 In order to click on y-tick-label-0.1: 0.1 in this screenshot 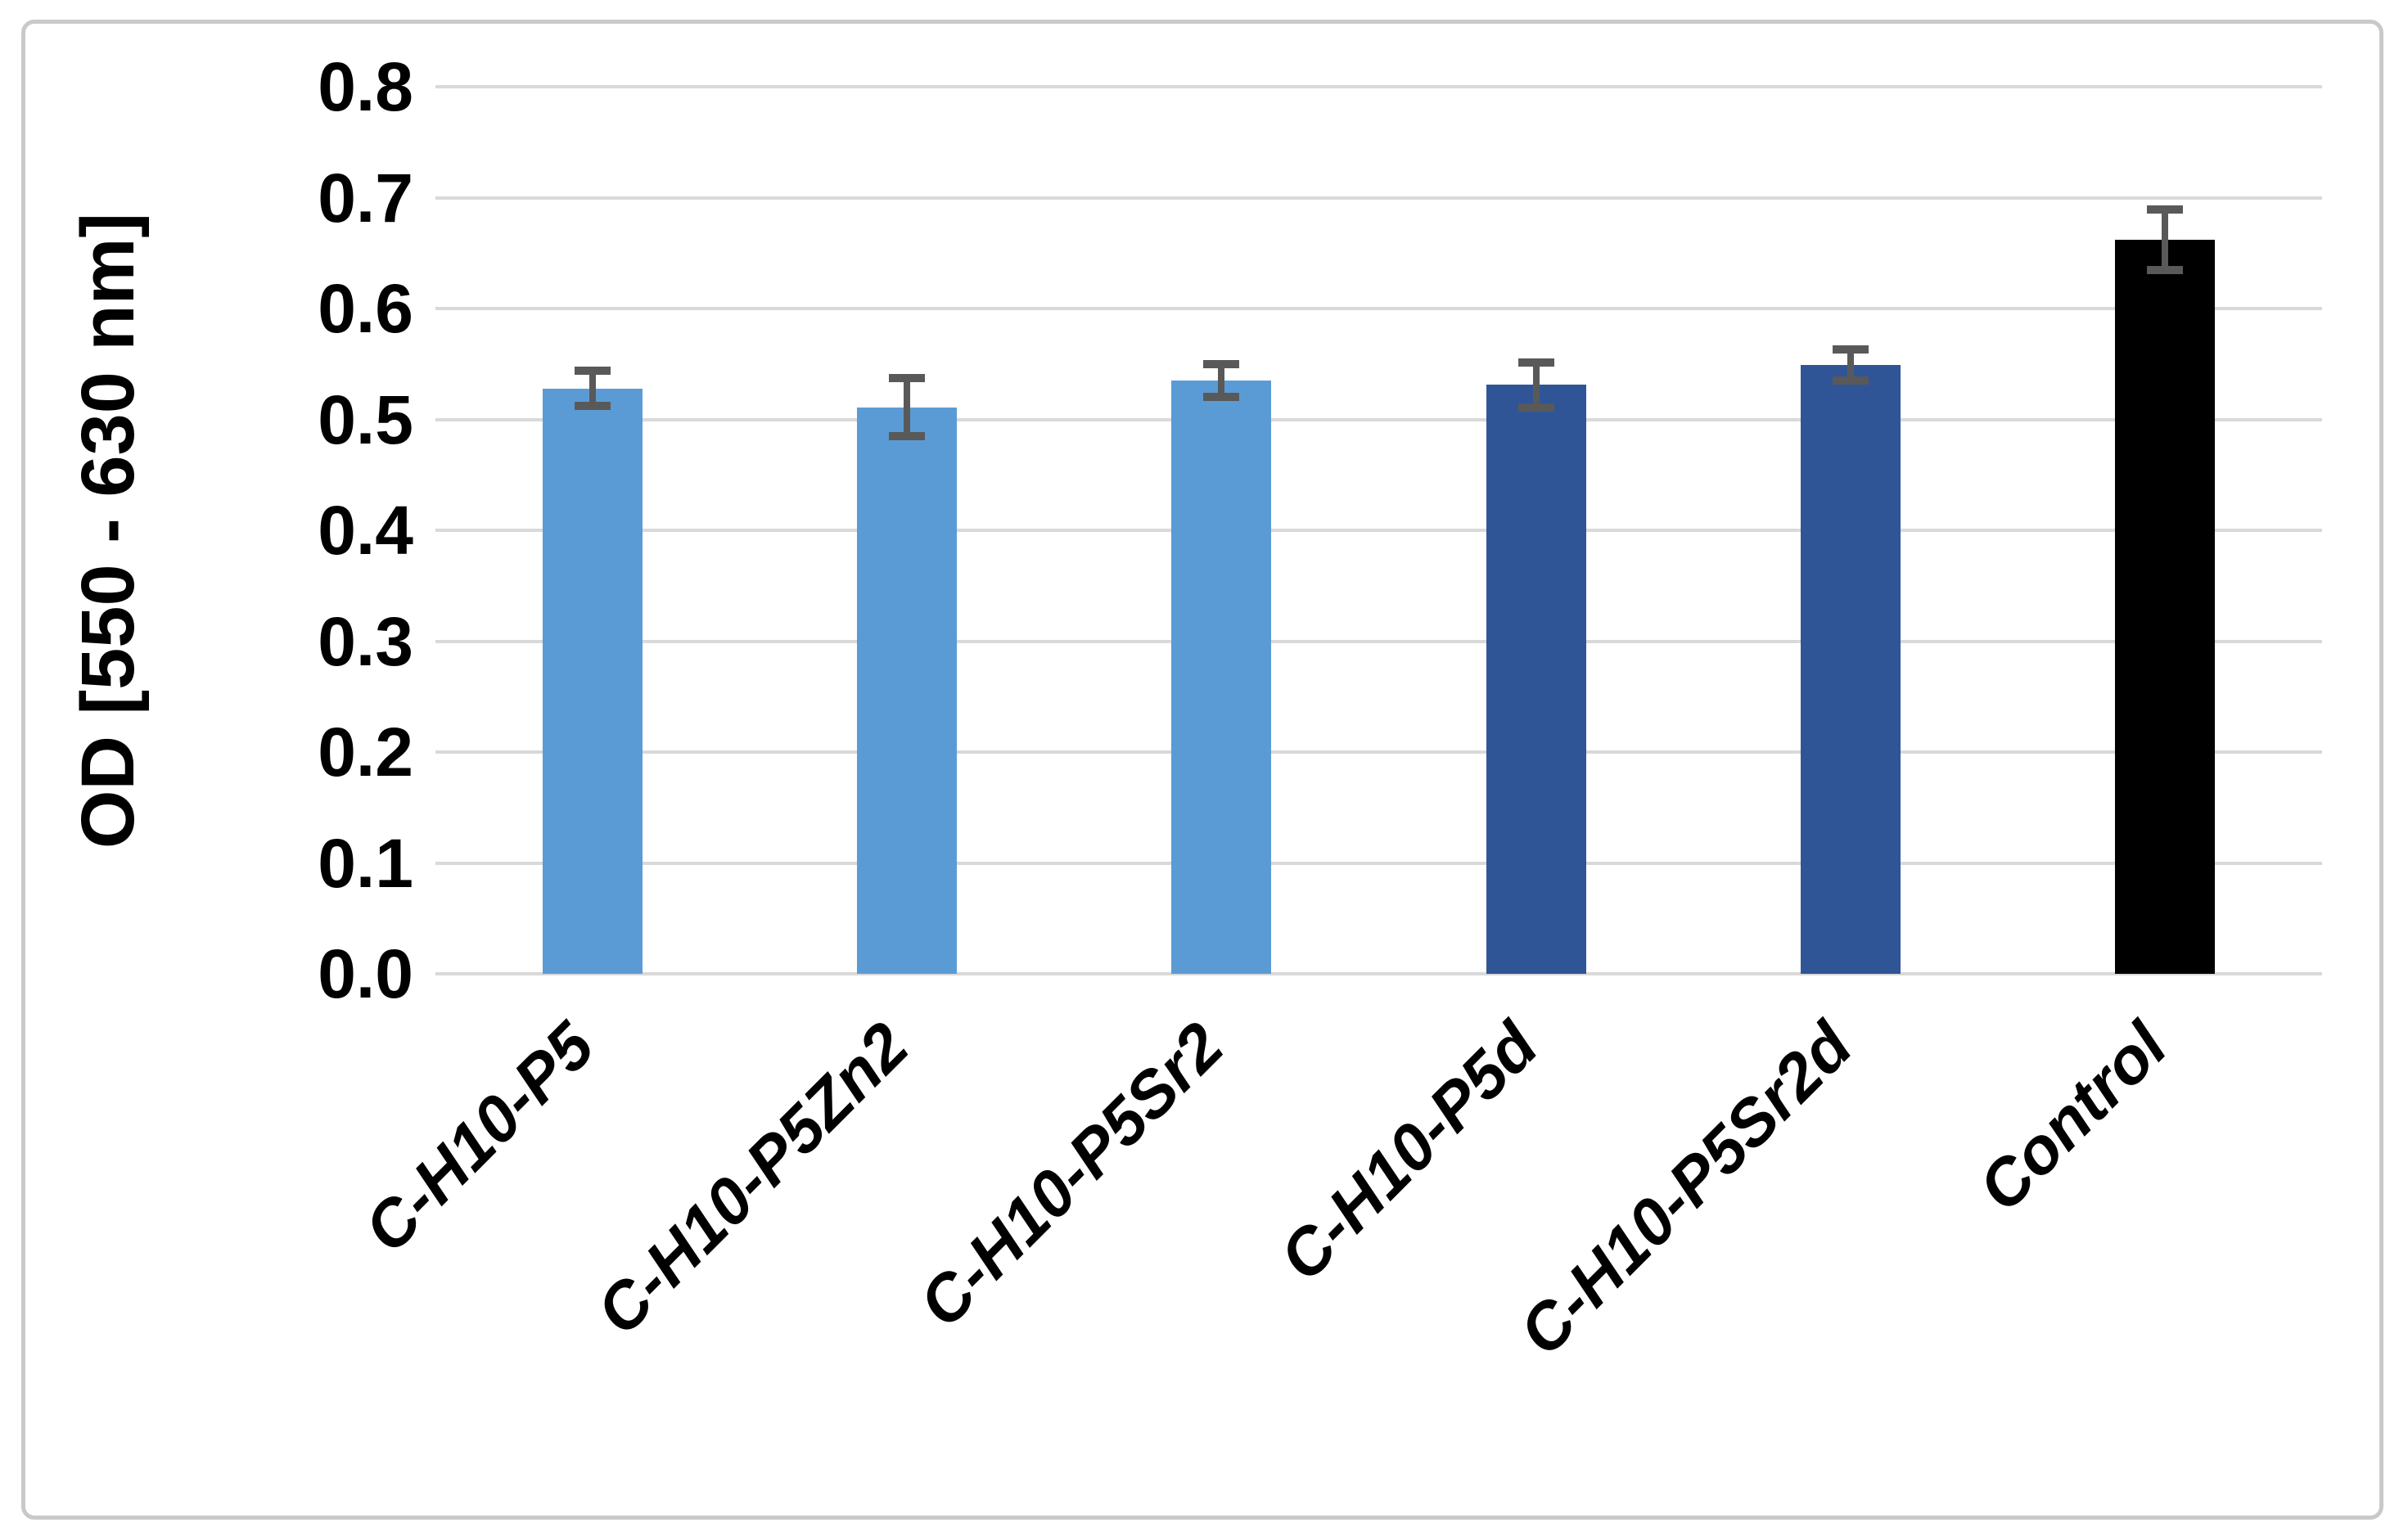, I will do `click(366, 863)`.